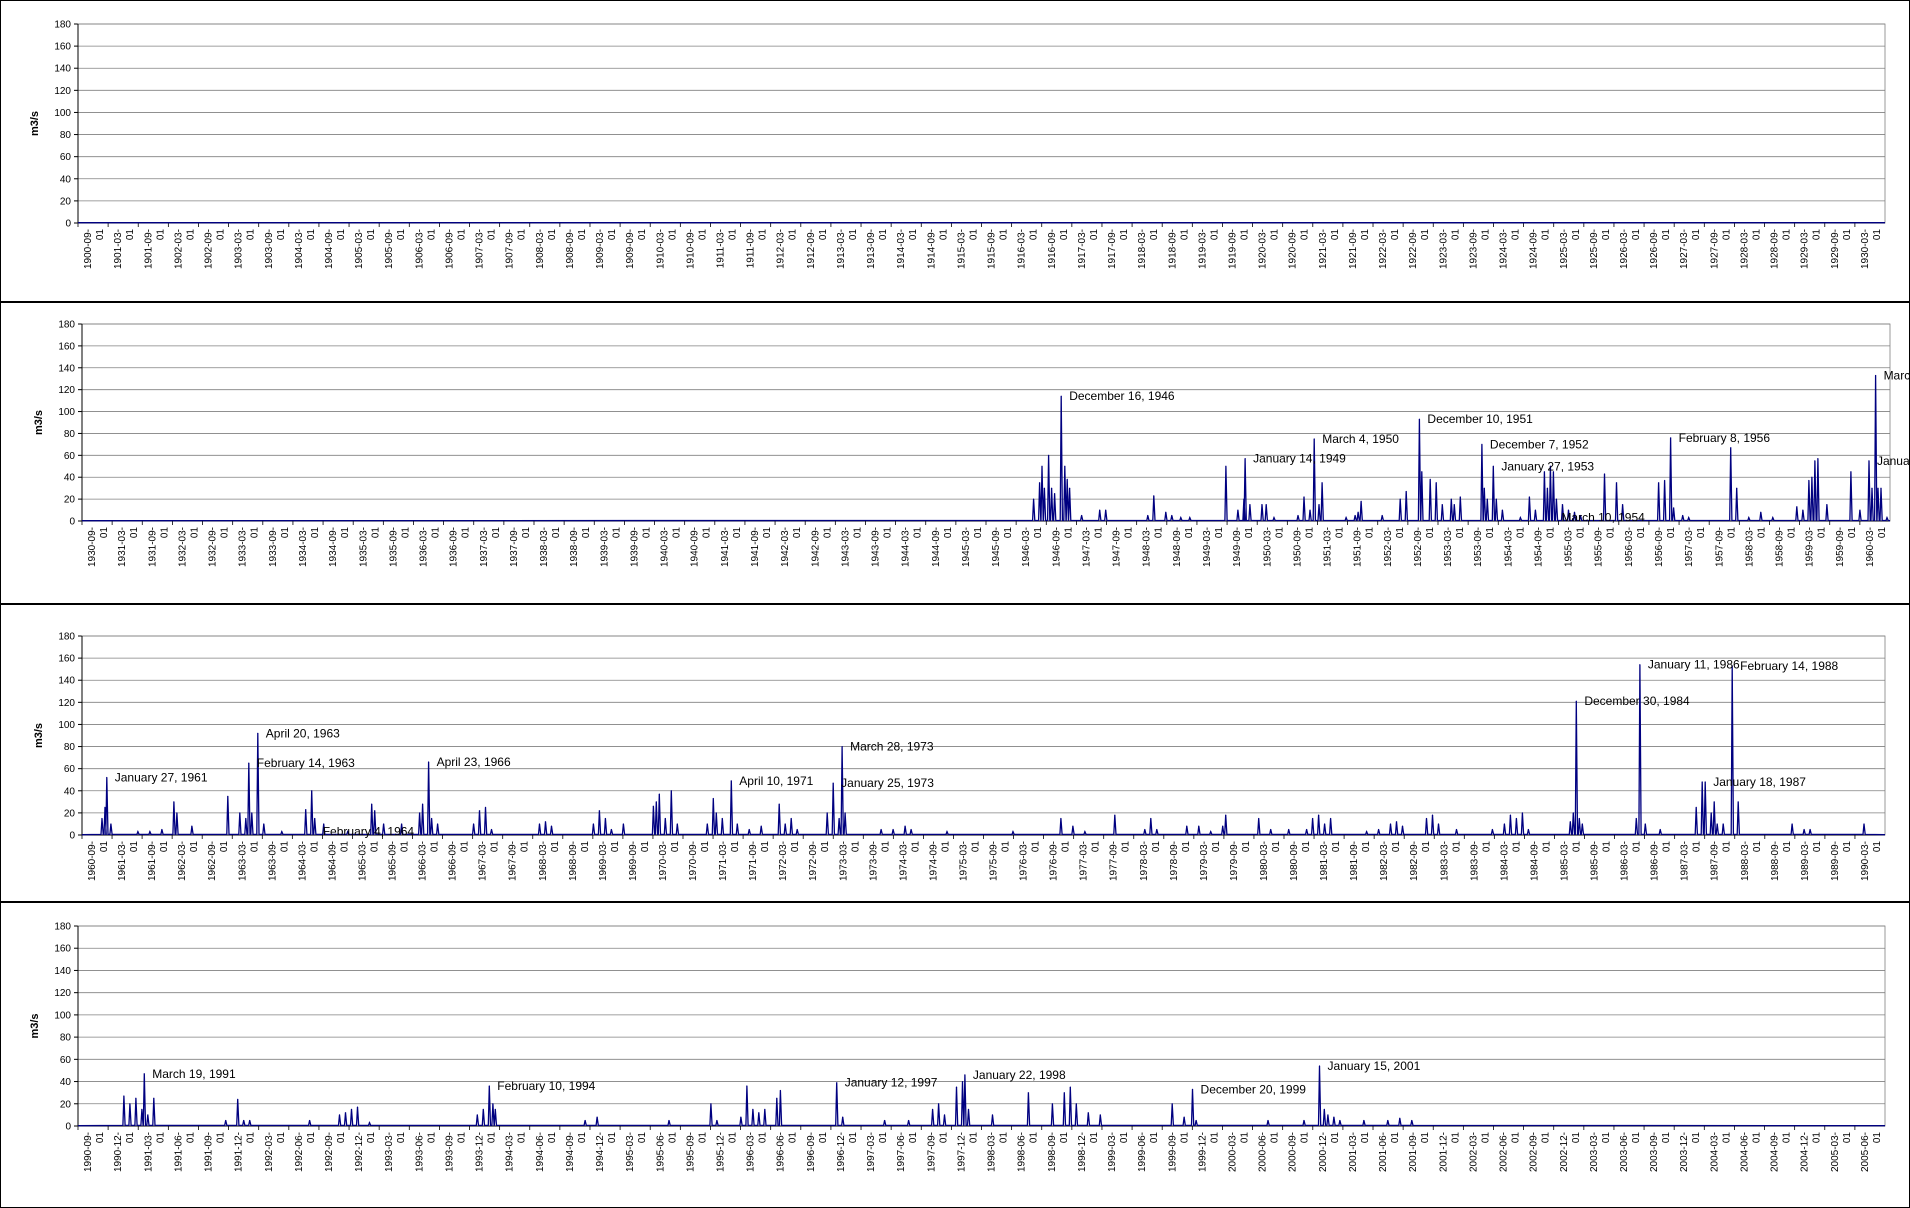 The width and height of the screenshot is (1910, 1208). What do you see at coordinates (1694, 665) in the screenshot?
I see `peak-annotation-label: January 11, 1986` at bounding box center [1694, 665].